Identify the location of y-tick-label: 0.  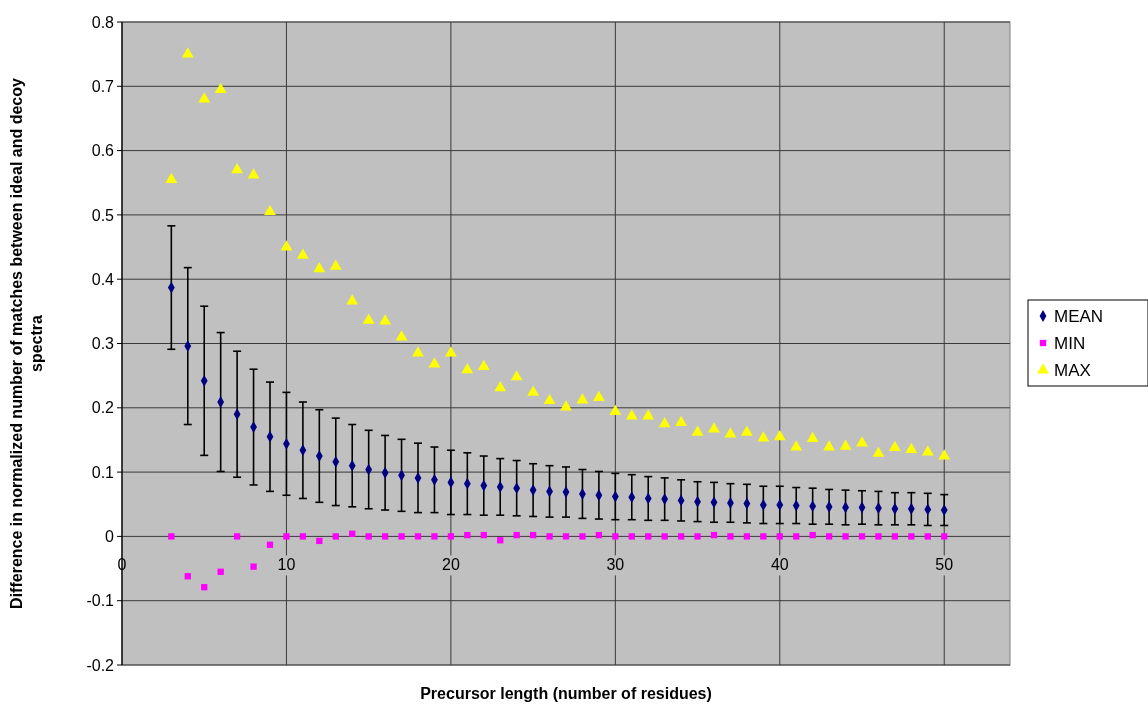
(110, 536).